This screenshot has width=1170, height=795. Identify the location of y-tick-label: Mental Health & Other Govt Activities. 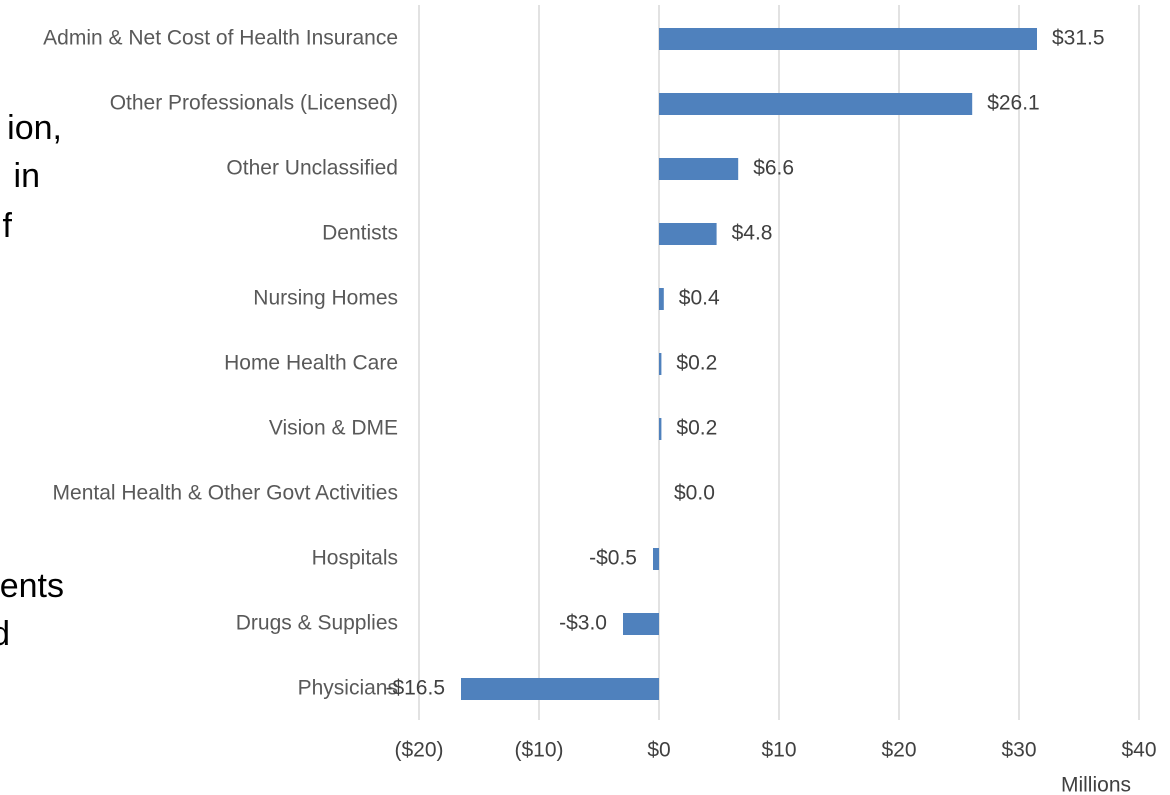
(225, 493).